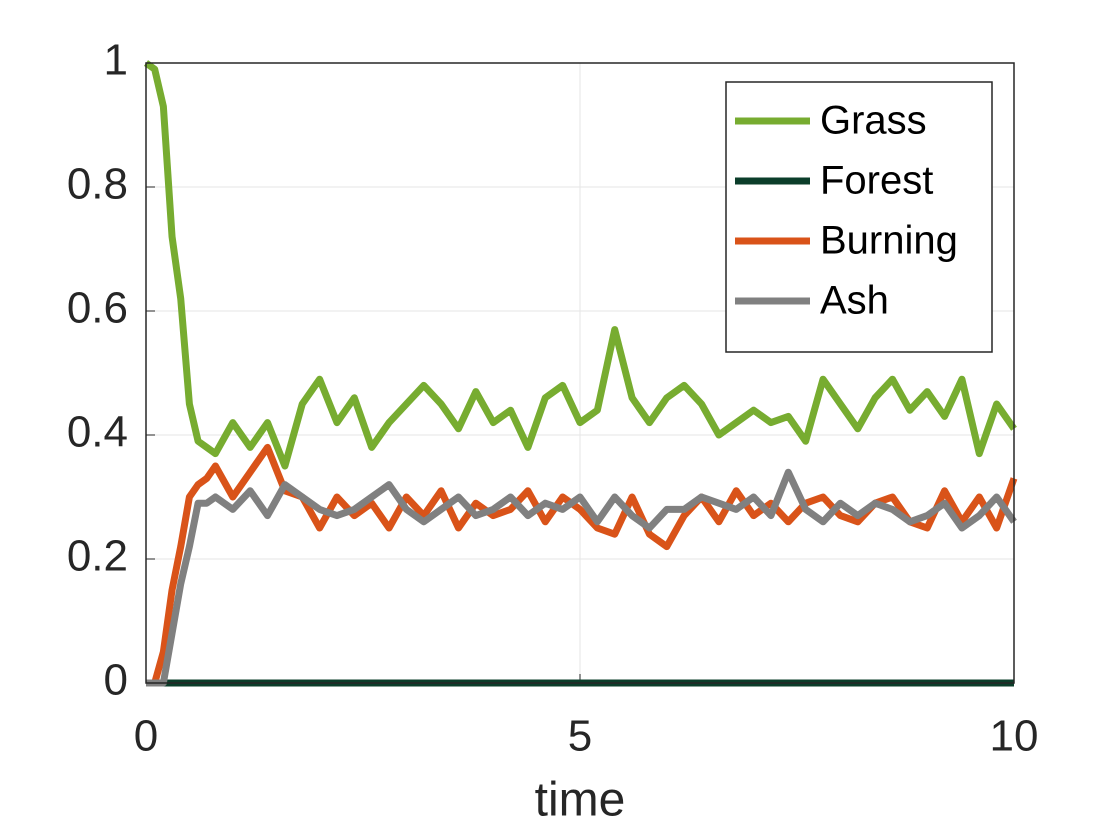  What do you see at coordinates (146, 736) in the screenshot?
I see `x-tick-label: 0` at bounding box center [146, 736].